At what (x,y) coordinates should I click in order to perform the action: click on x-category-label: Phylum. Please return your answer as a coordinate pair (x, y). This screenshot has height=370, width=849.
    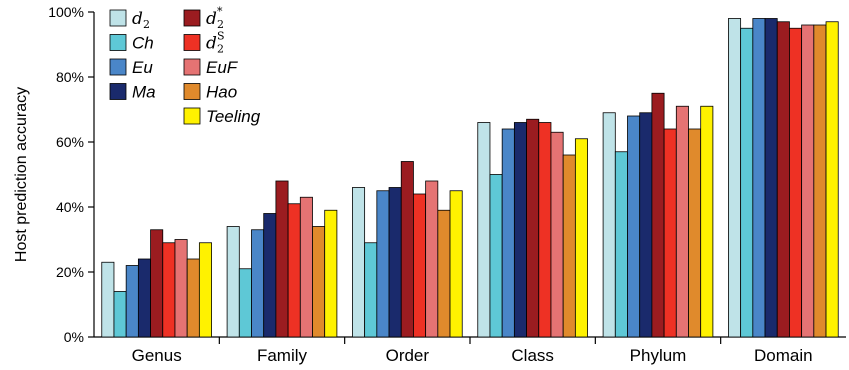
    Looking at the image, I should click on (658, 355).